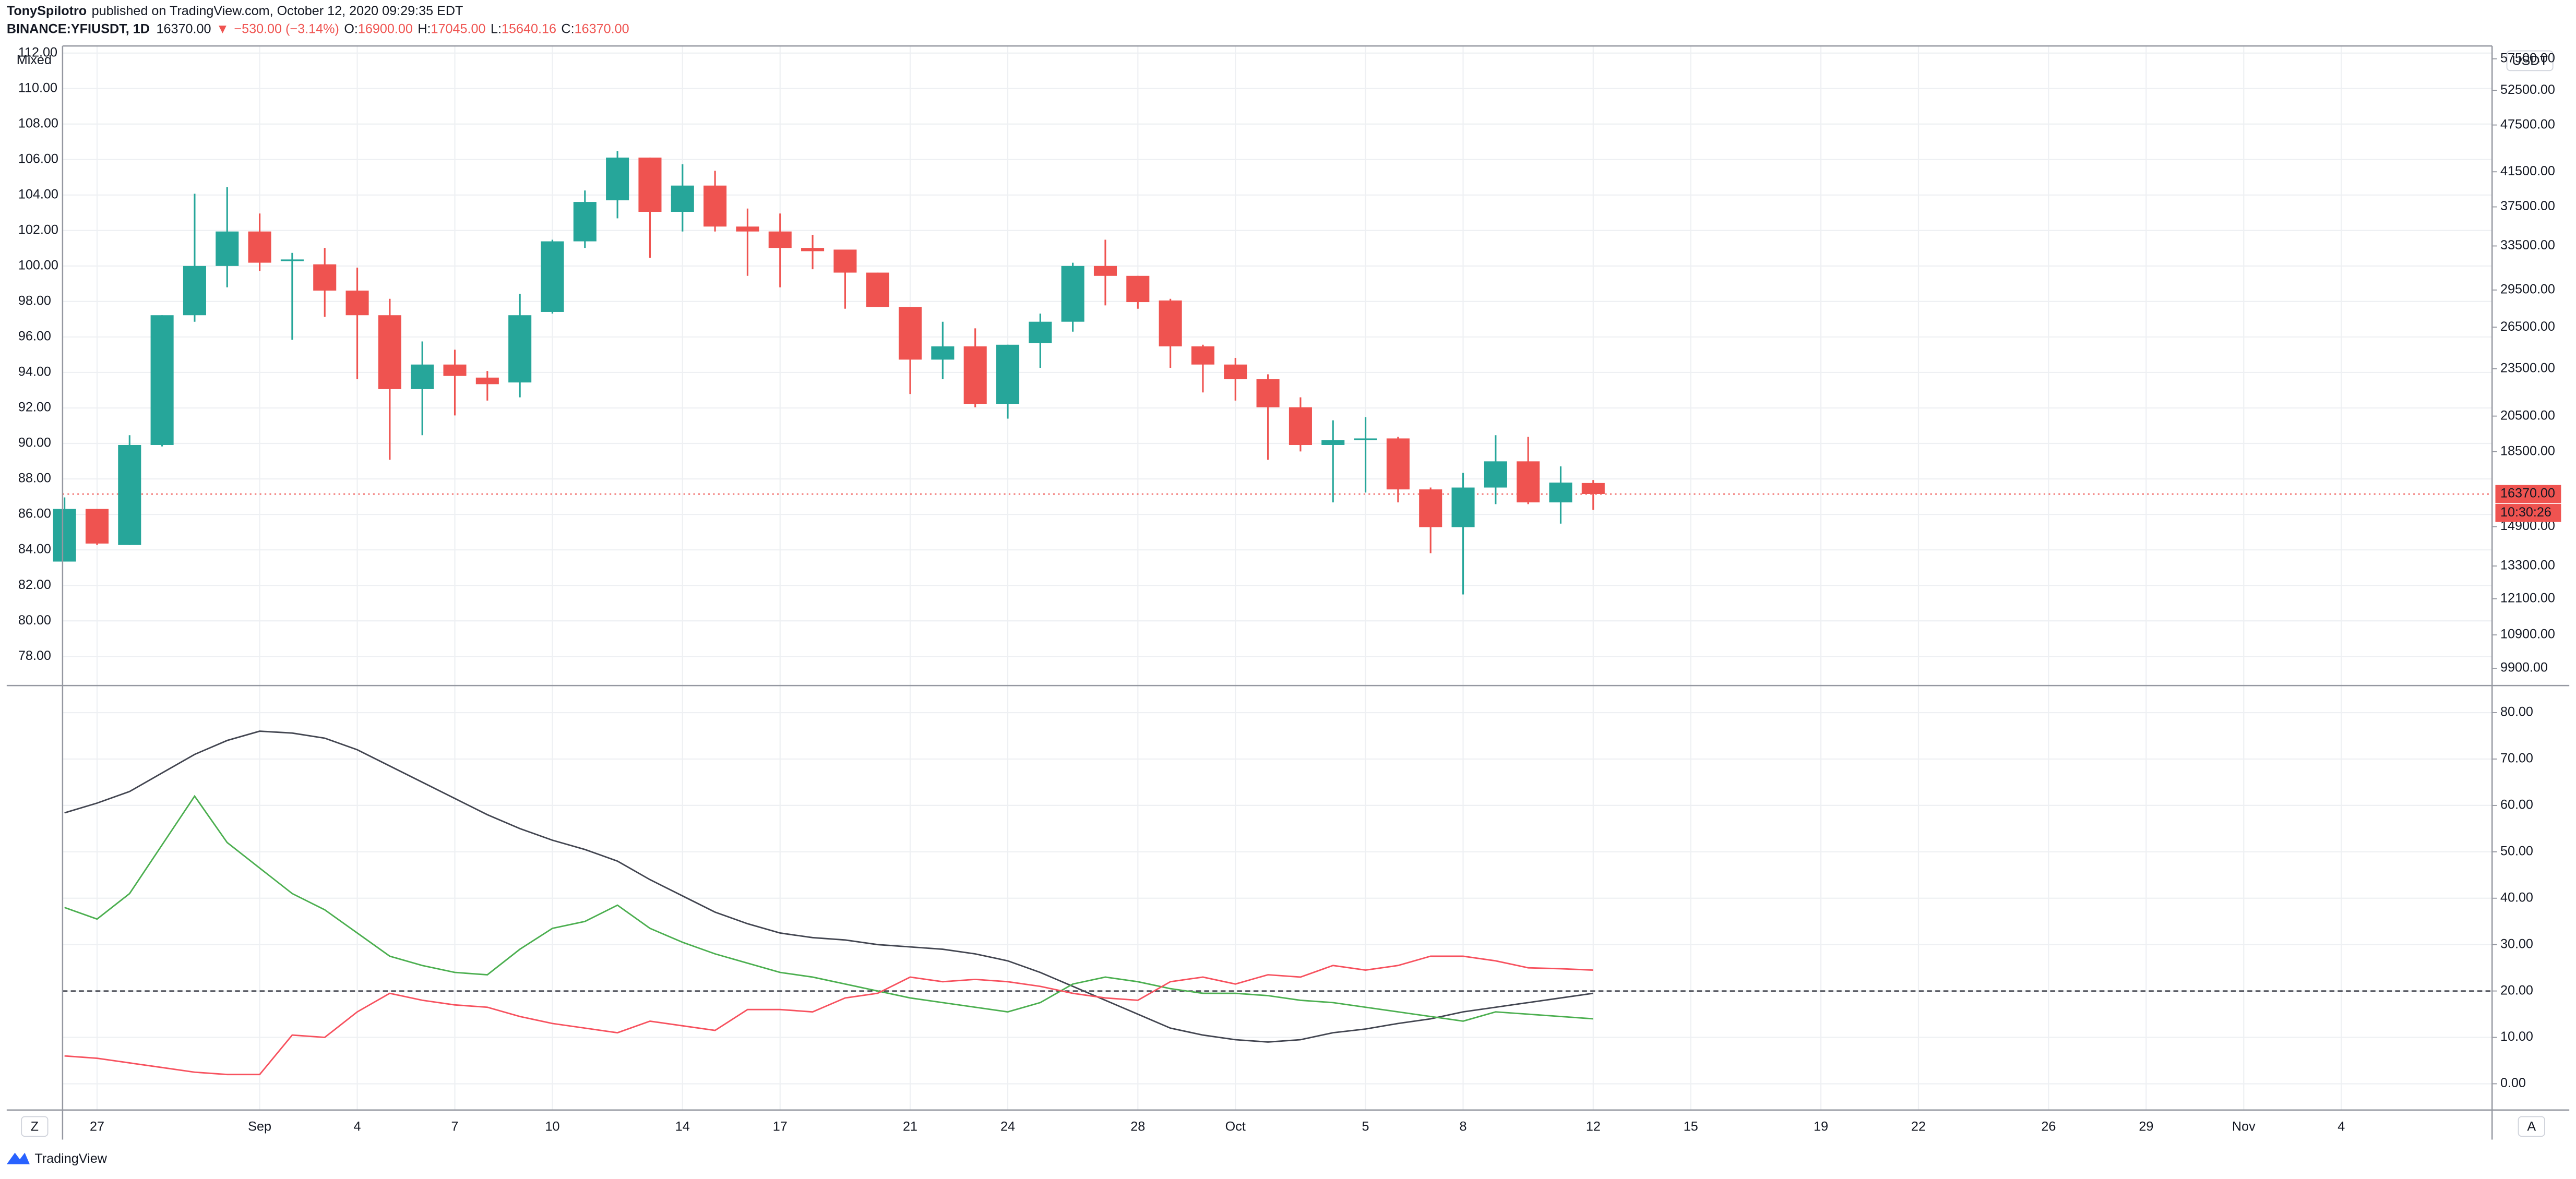  What do you see at coordinates (259, 1127) in the screenshot?
I see `x-tick-label: Sep` at bounding box center [259, 1127].